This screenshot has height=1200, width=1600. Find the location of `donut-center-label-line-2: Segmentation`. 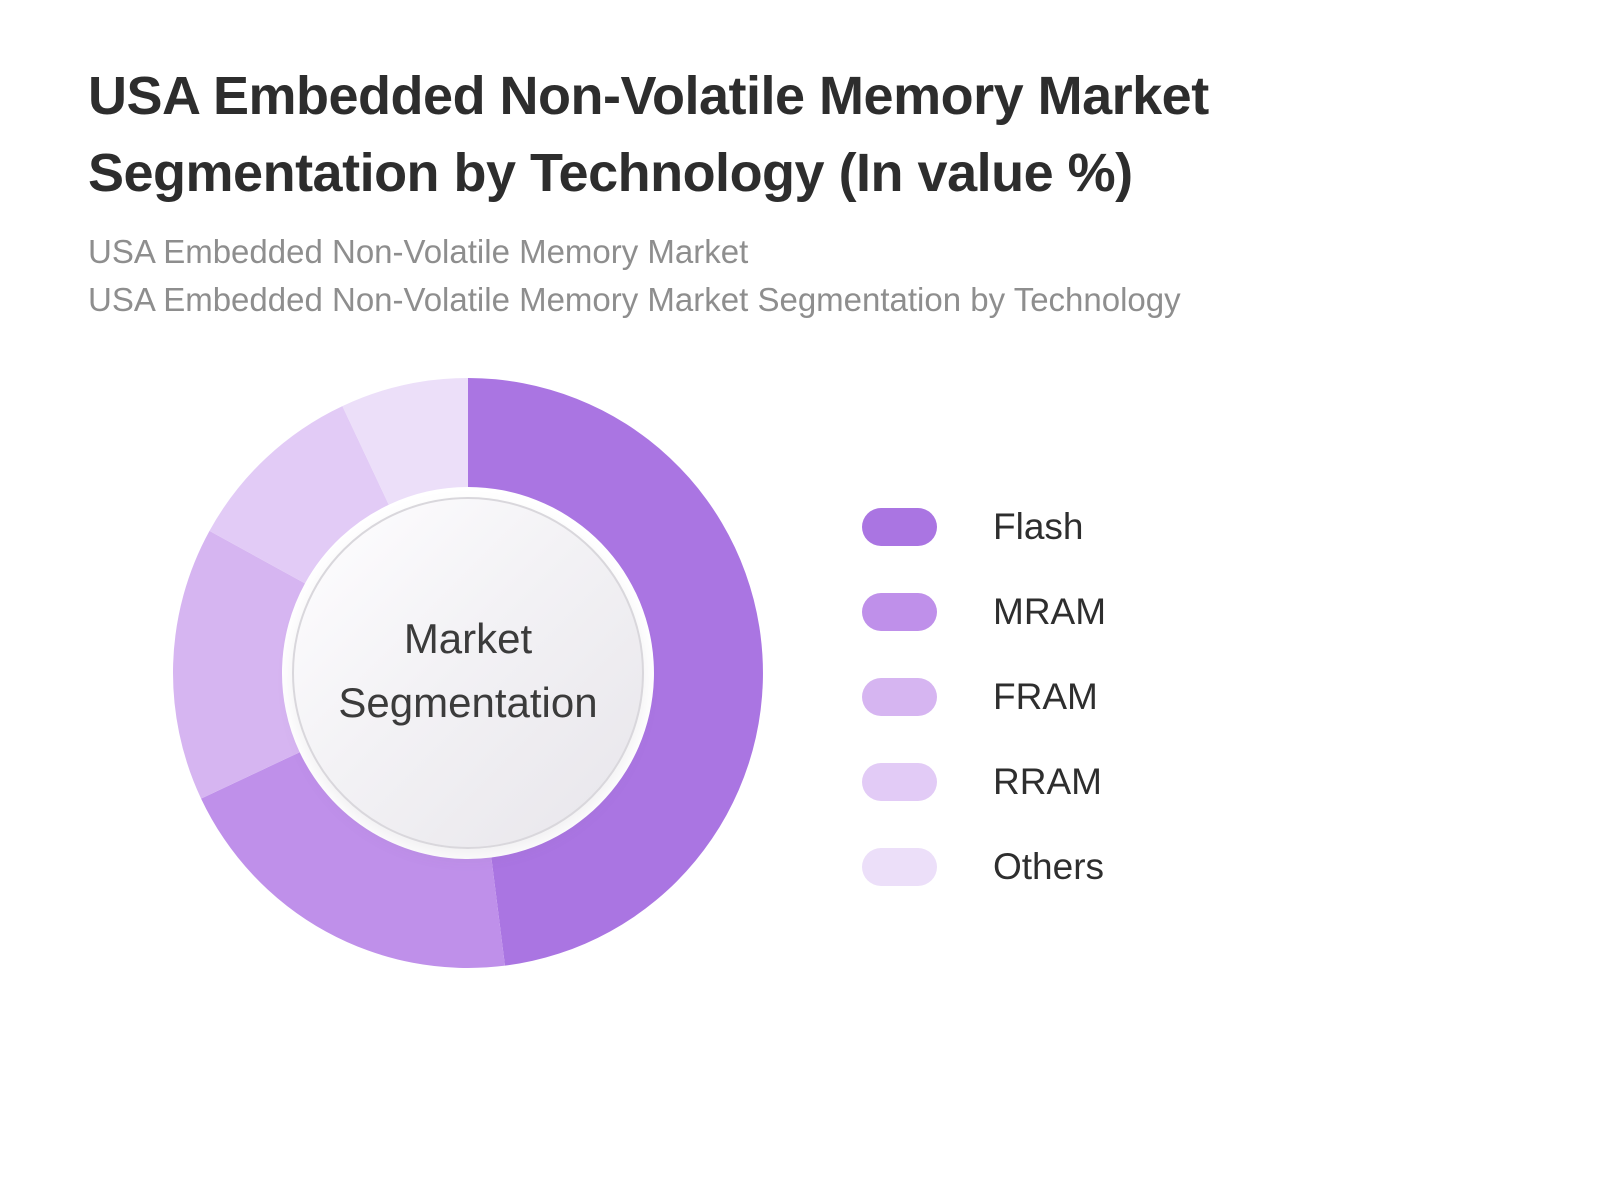

donut-center-label-line-2: Segmentation is located at coordinates (468, 702).